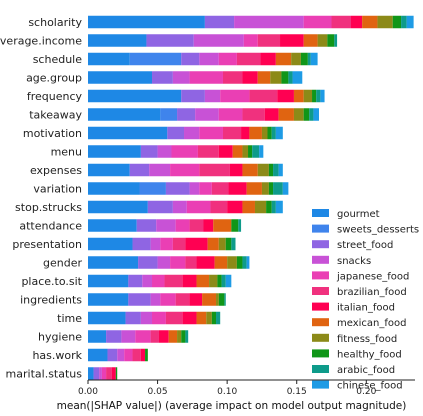 Image resolution: width=423 pixels, height=416 pixels. Describe the element at coordinates (378, 230) in the screenshot. I see `legend-label: sweets_desserts` at that location.